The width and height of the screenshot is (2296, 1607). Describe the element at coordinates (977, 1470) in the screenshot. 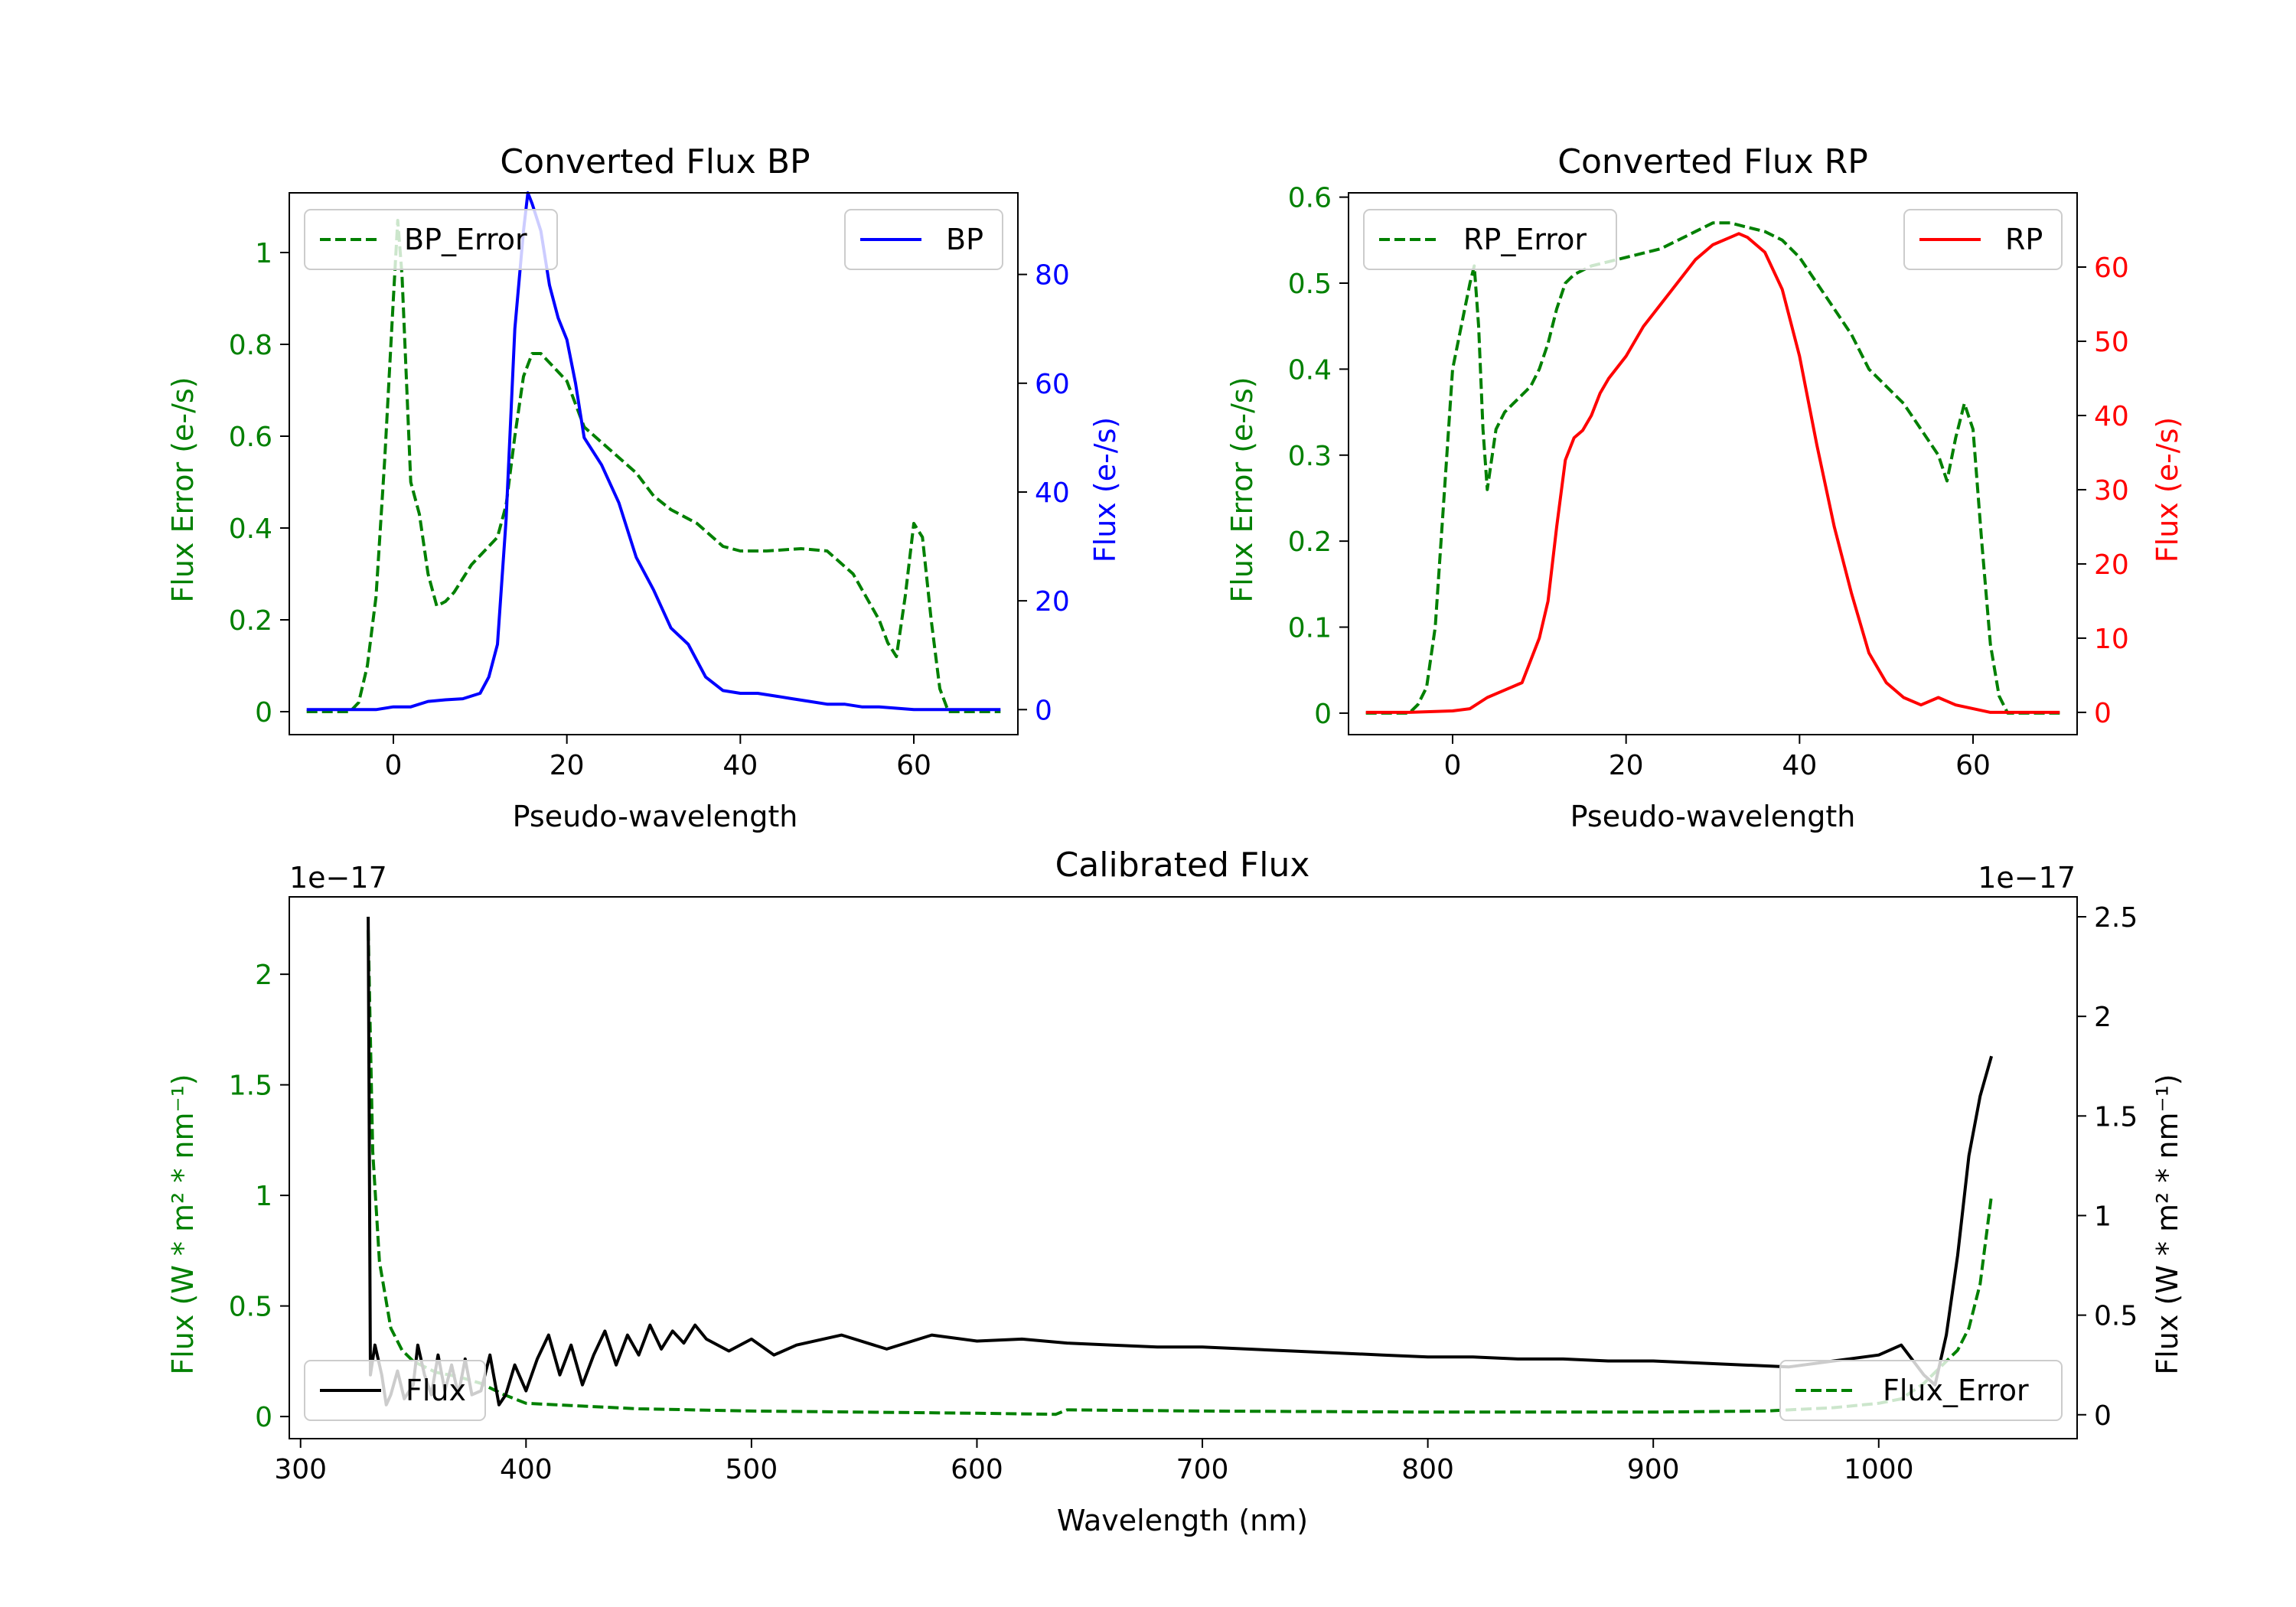

I see `calibrated-x-tick-label: 600` at that location.